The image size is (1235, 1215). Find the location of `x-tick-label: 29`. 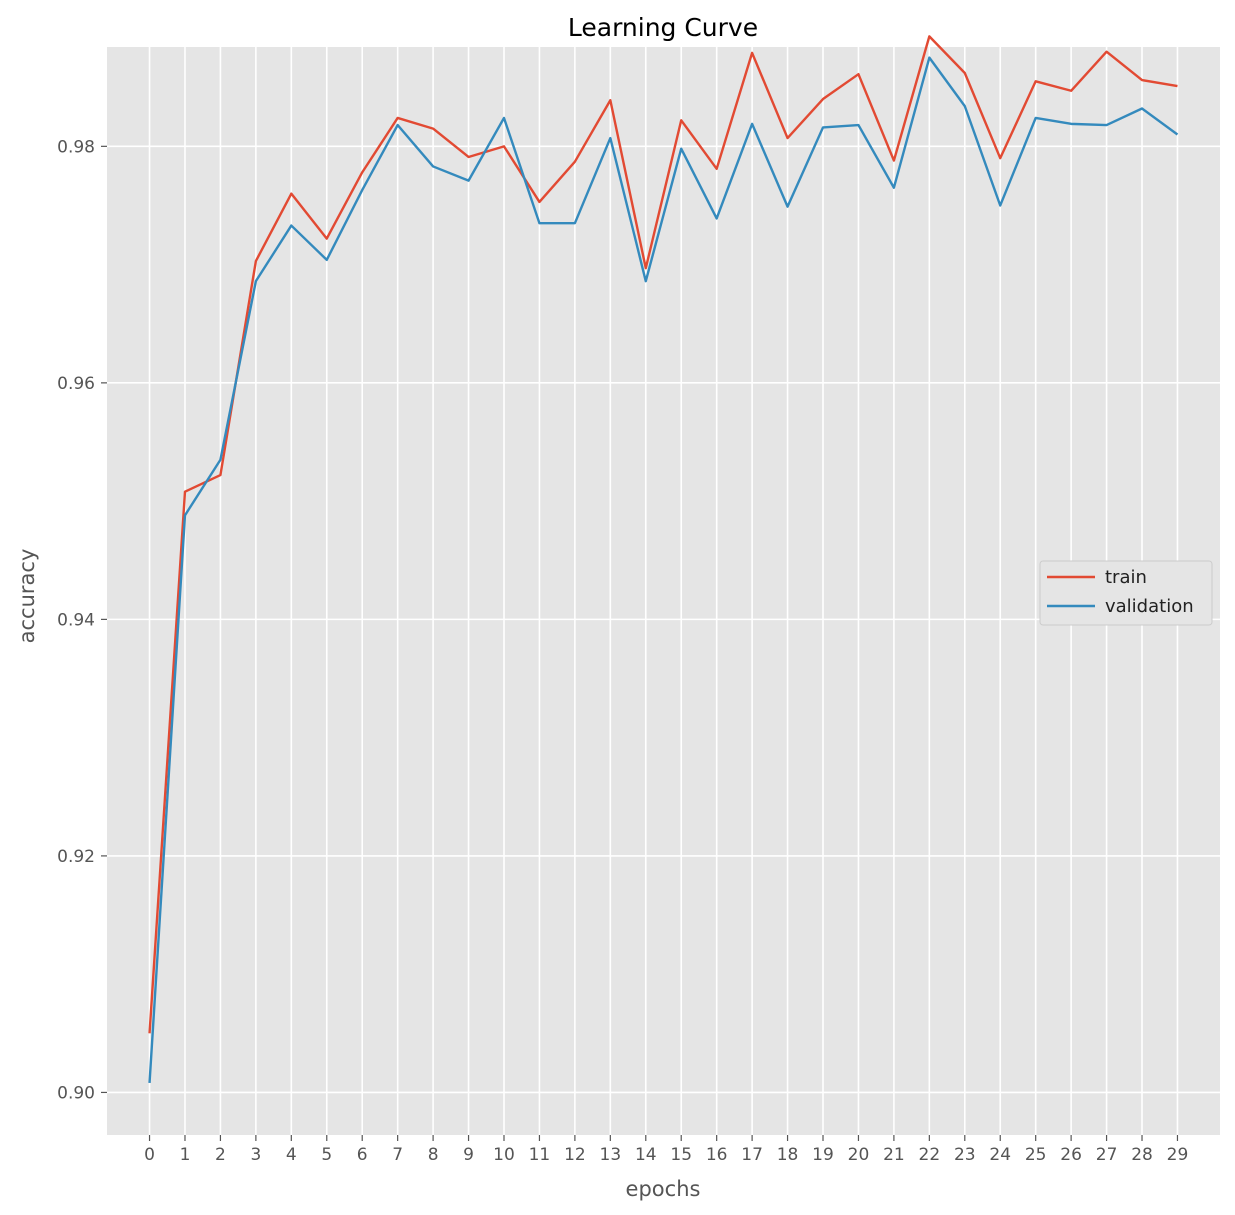

x-tick-label: 29 is located at coordinates (1178, 1155).